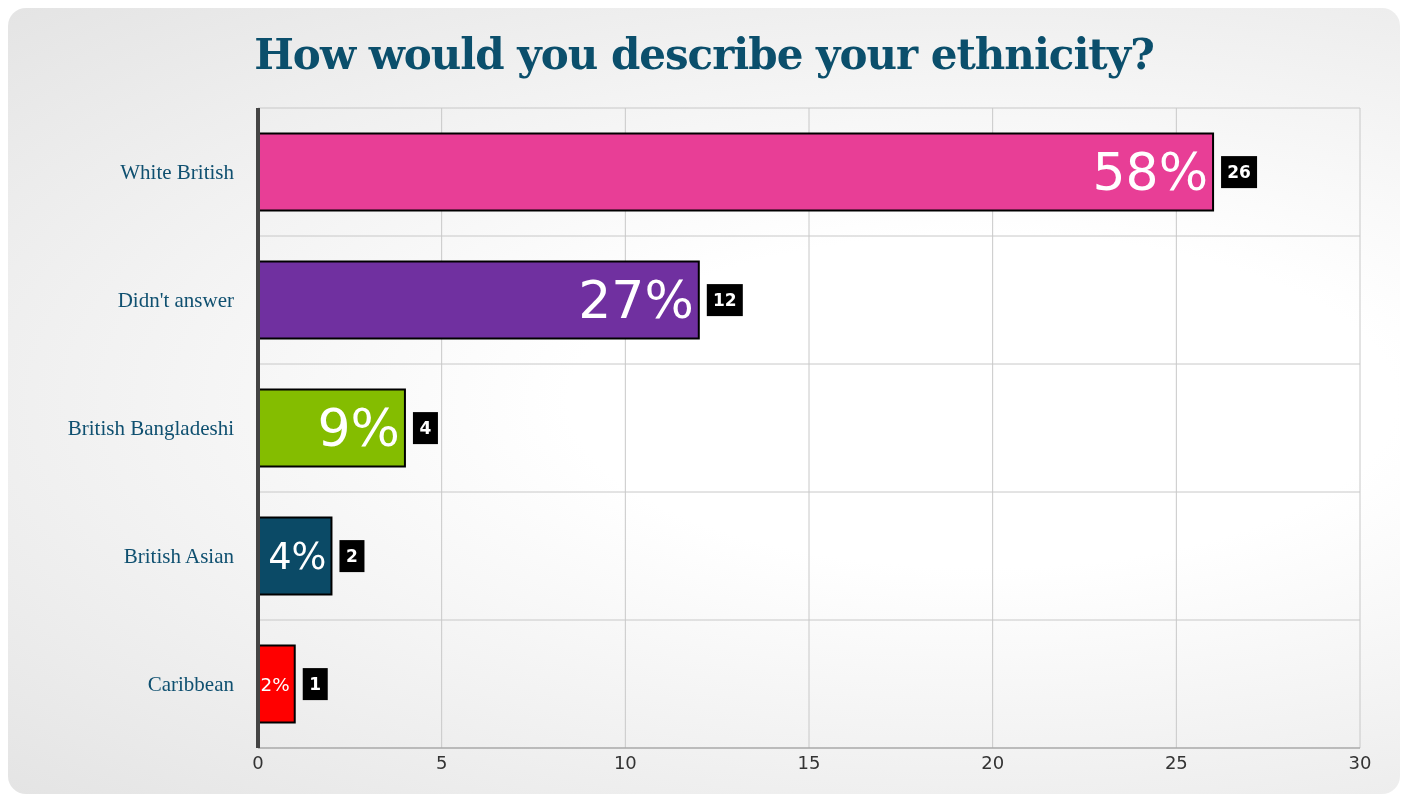  What do you see at coordinates (1239, 172) in the screenshot?
I see `data-label: 26` at bounding box center [1239, 172].